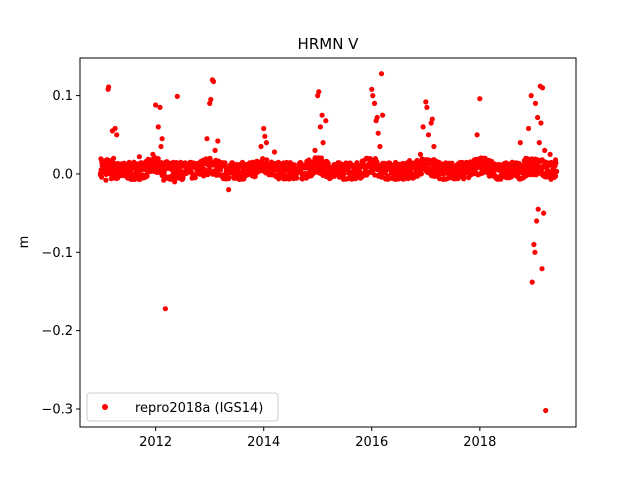 The image size is (640, 480). Describe the element at coordinates (329, 44) in the screenshot. I see `chart-title: HRMN V` at that location.